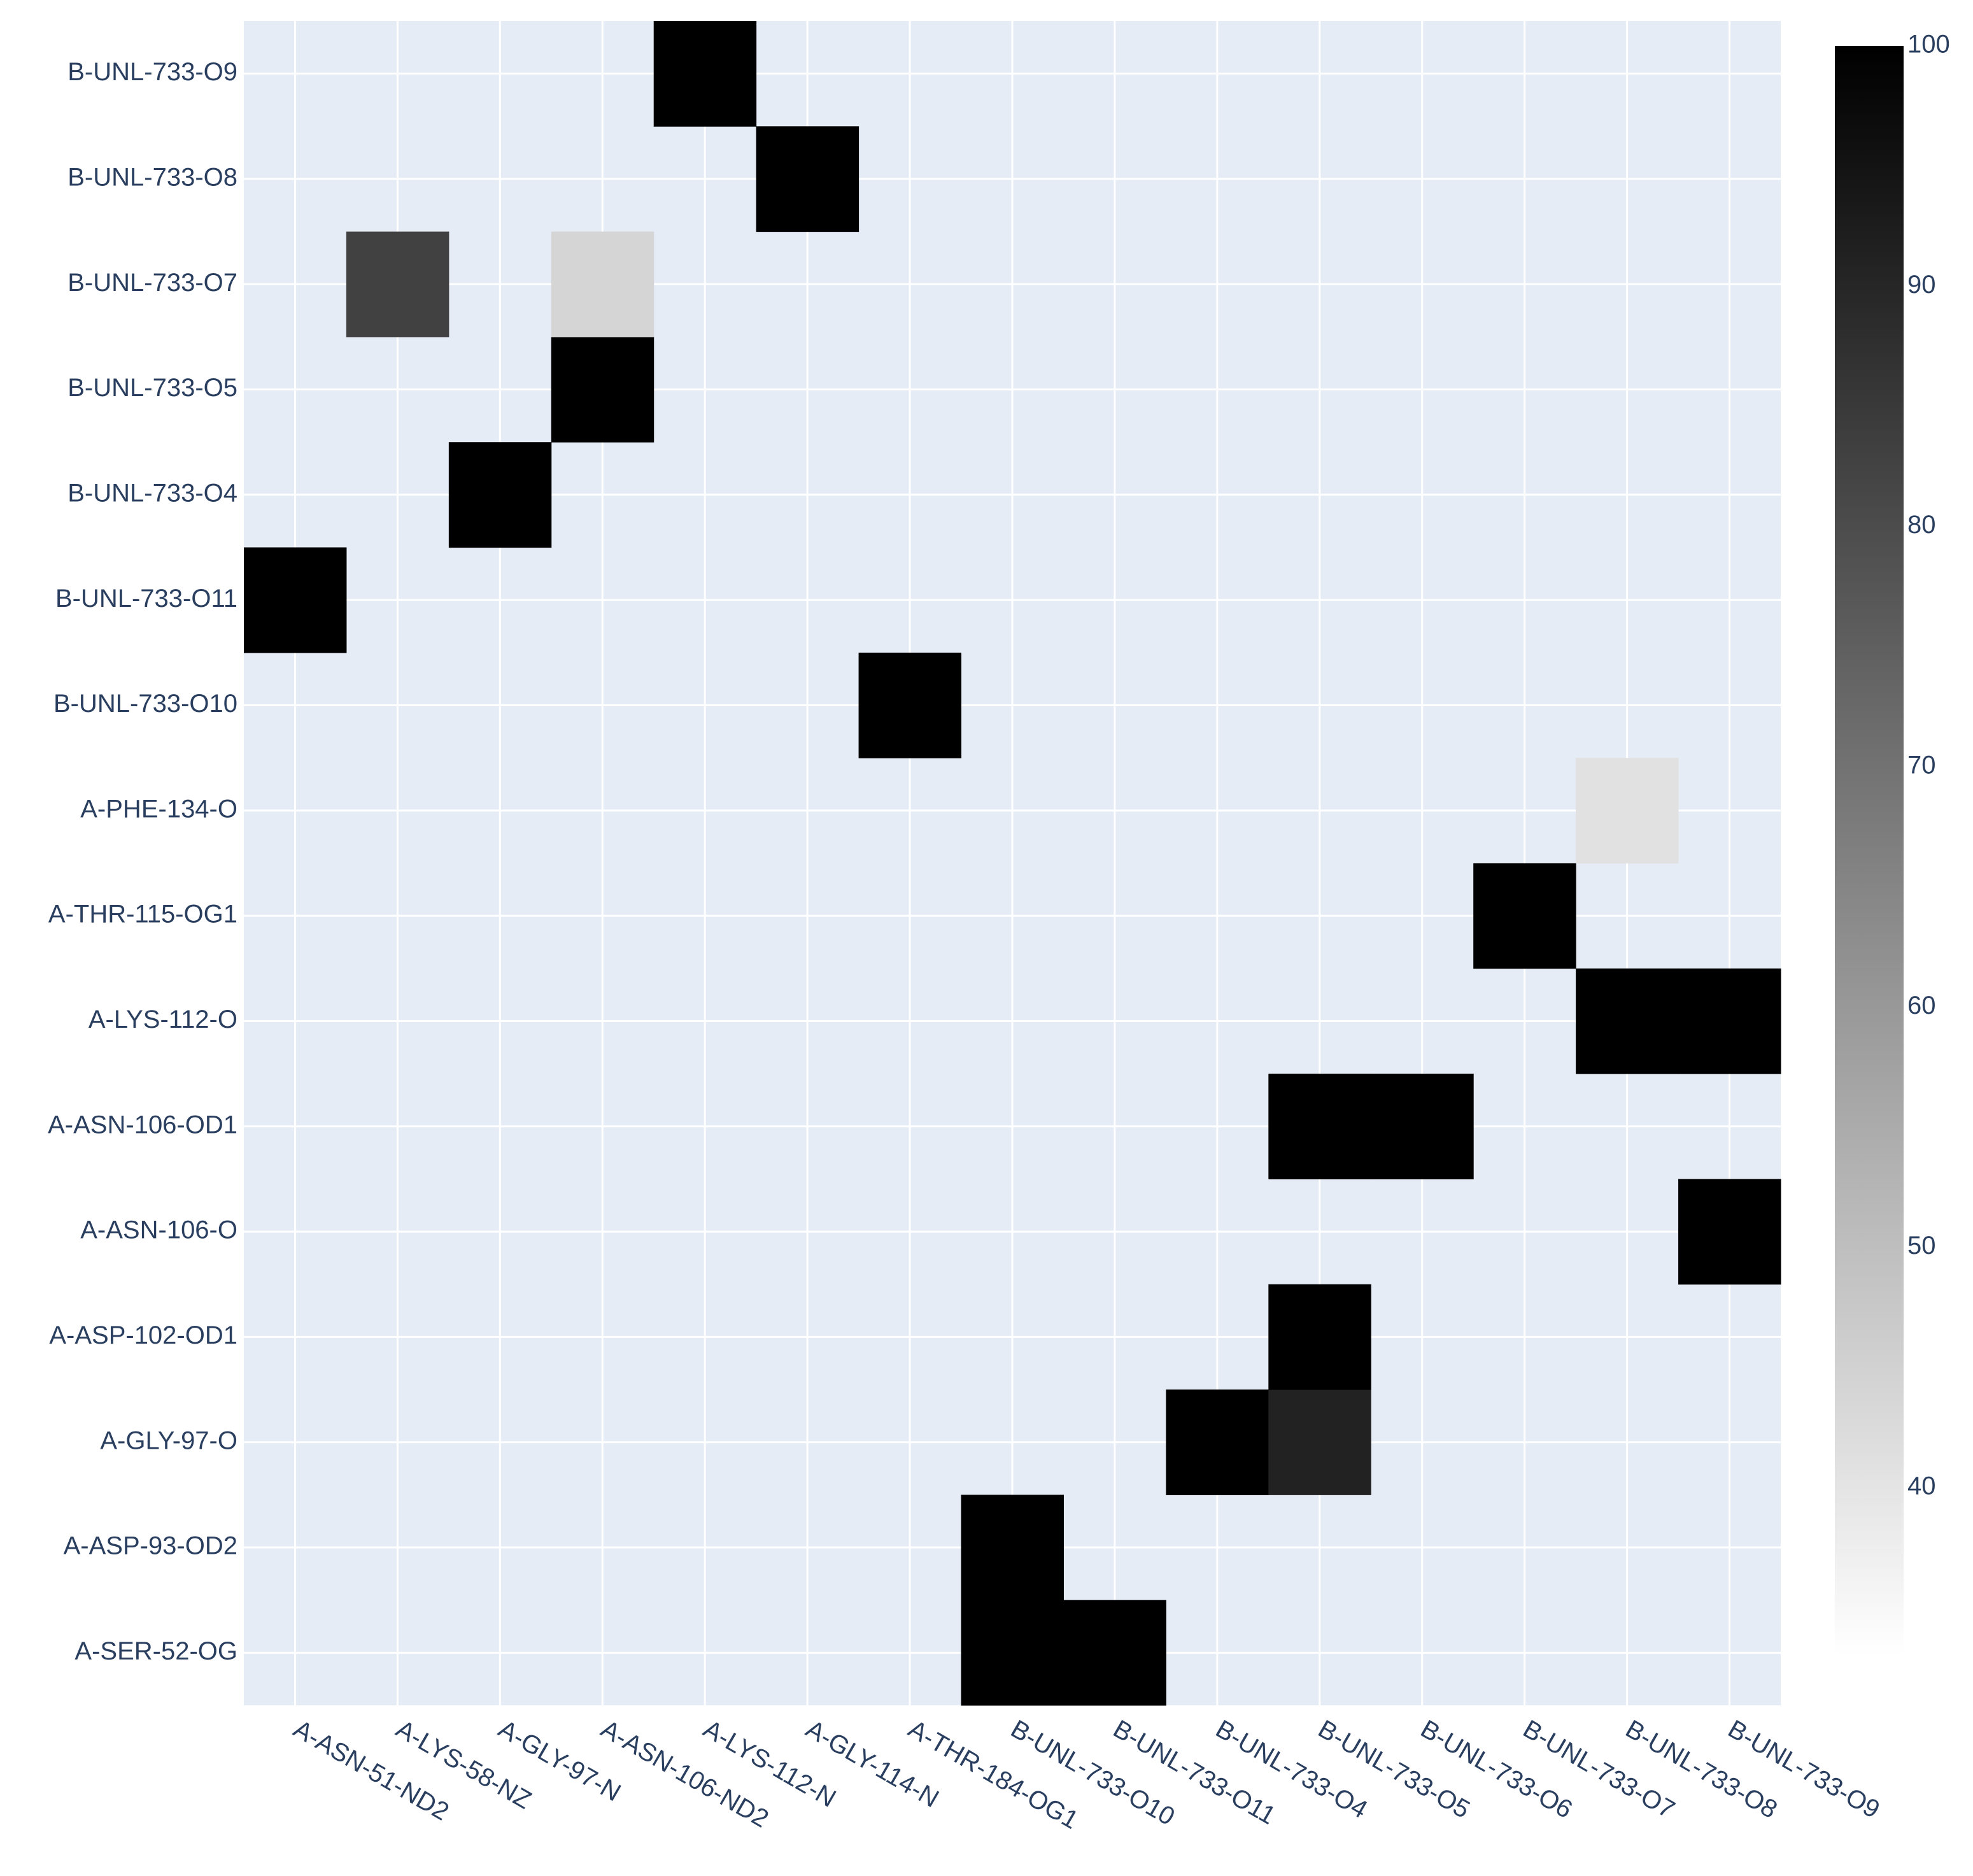 The image size is (1973, 1876). Describe the element at coordinates (1921, 285) in the screenshot. I see `colorbar-tick-label: 90` at that location.